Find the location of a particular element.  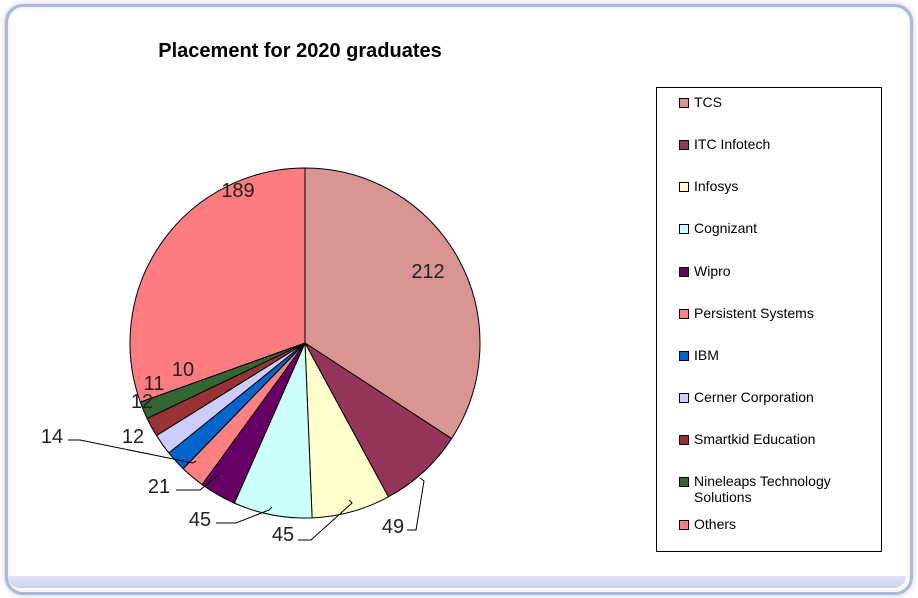

legend-item-cerner-corporation: Cerner Corporation is located at coordinates (774, 397).